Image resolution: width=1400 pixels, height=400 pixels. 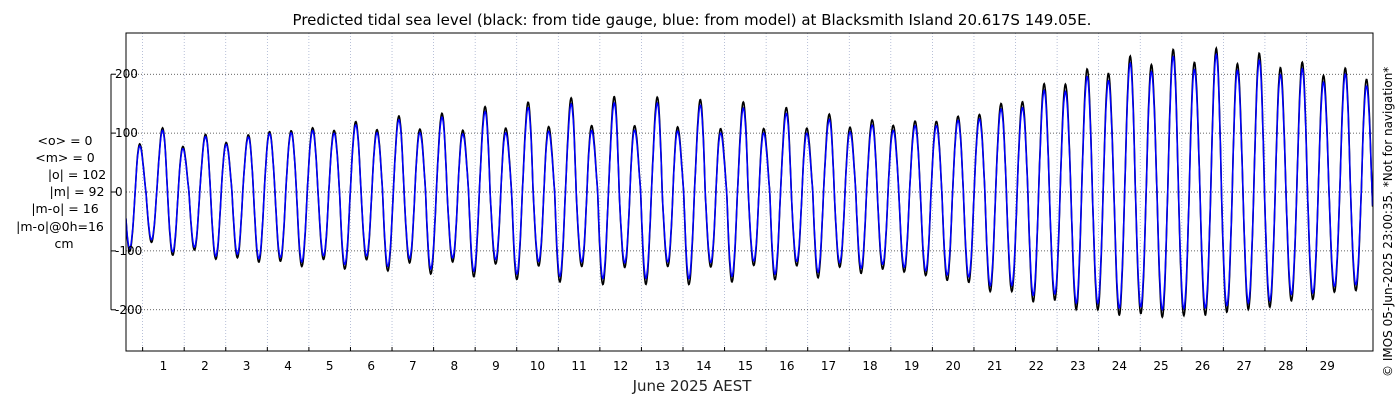 What do you see at coordinates (1119, 366) in the screenshot?
I see `x-tick-label: 24` at bounding box center [1119, 366].